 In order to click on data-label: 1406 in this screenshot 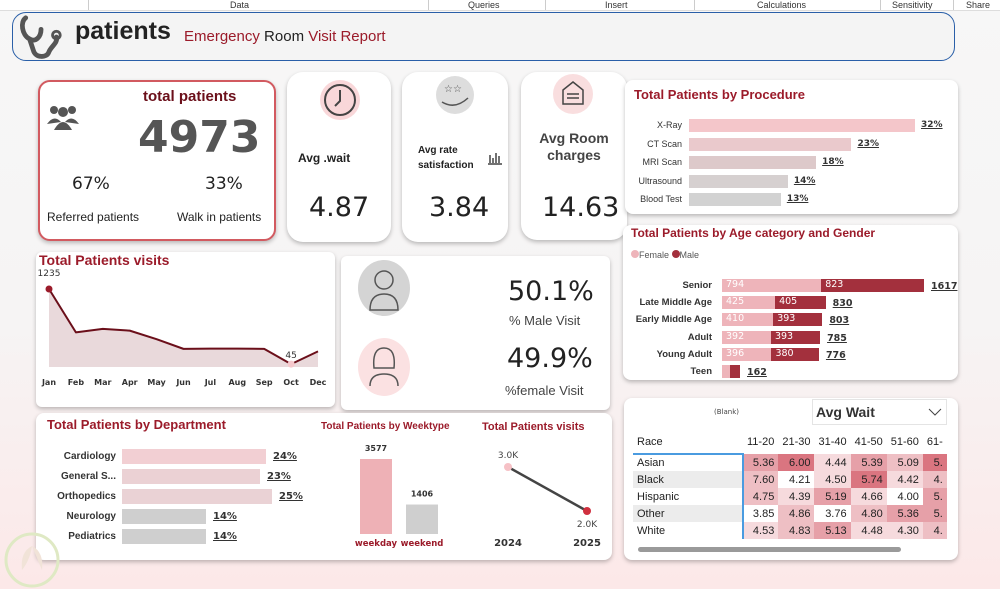, I will do `click(422, 494)`.